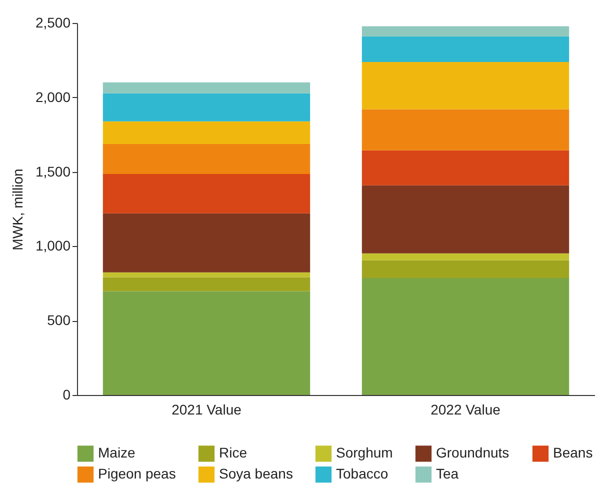 This screenshot has height=488, width=608. What do you see at coordinates (17, 209) in the screenshot?
I see `y-axis-title: MWK, million` at bounding box center [17, 209].